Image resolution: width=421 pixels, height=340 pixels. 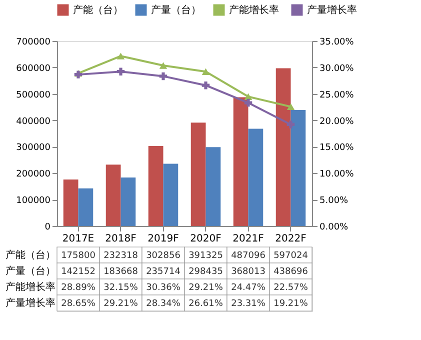 What do you see at coordinates (205, 256) in the screenshot?
I see `data-label: 391325` at bounding box center [205, 256].